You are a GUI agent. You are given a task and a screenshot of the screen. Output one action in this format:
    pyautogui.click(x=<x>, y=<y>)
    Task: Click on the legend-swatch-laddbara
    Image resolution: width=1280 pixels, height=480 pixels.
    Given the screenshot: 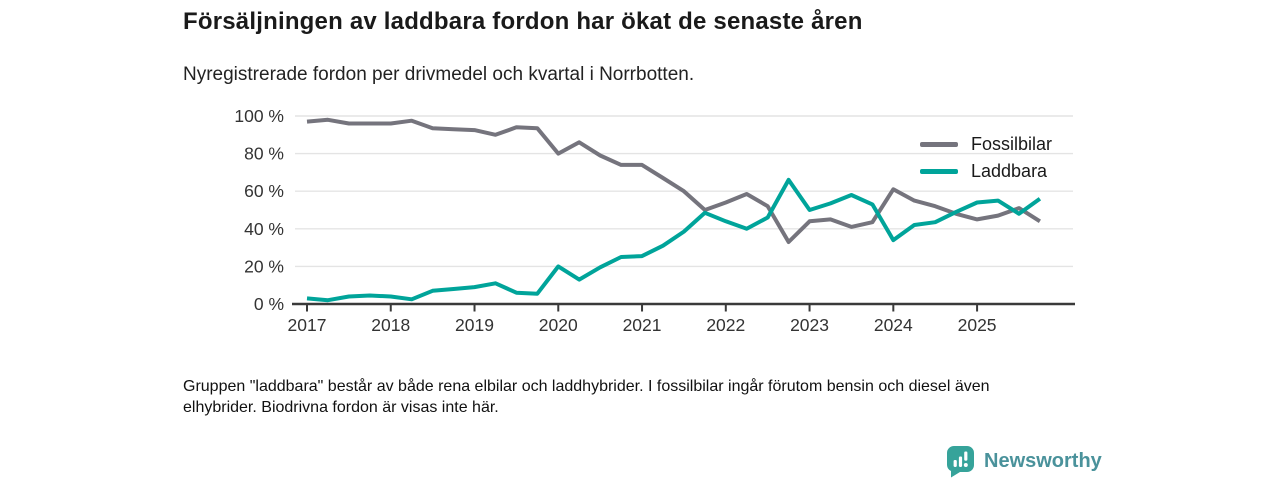 What is the action you would take?
    pyautogui.click(x=939, y=171)
    